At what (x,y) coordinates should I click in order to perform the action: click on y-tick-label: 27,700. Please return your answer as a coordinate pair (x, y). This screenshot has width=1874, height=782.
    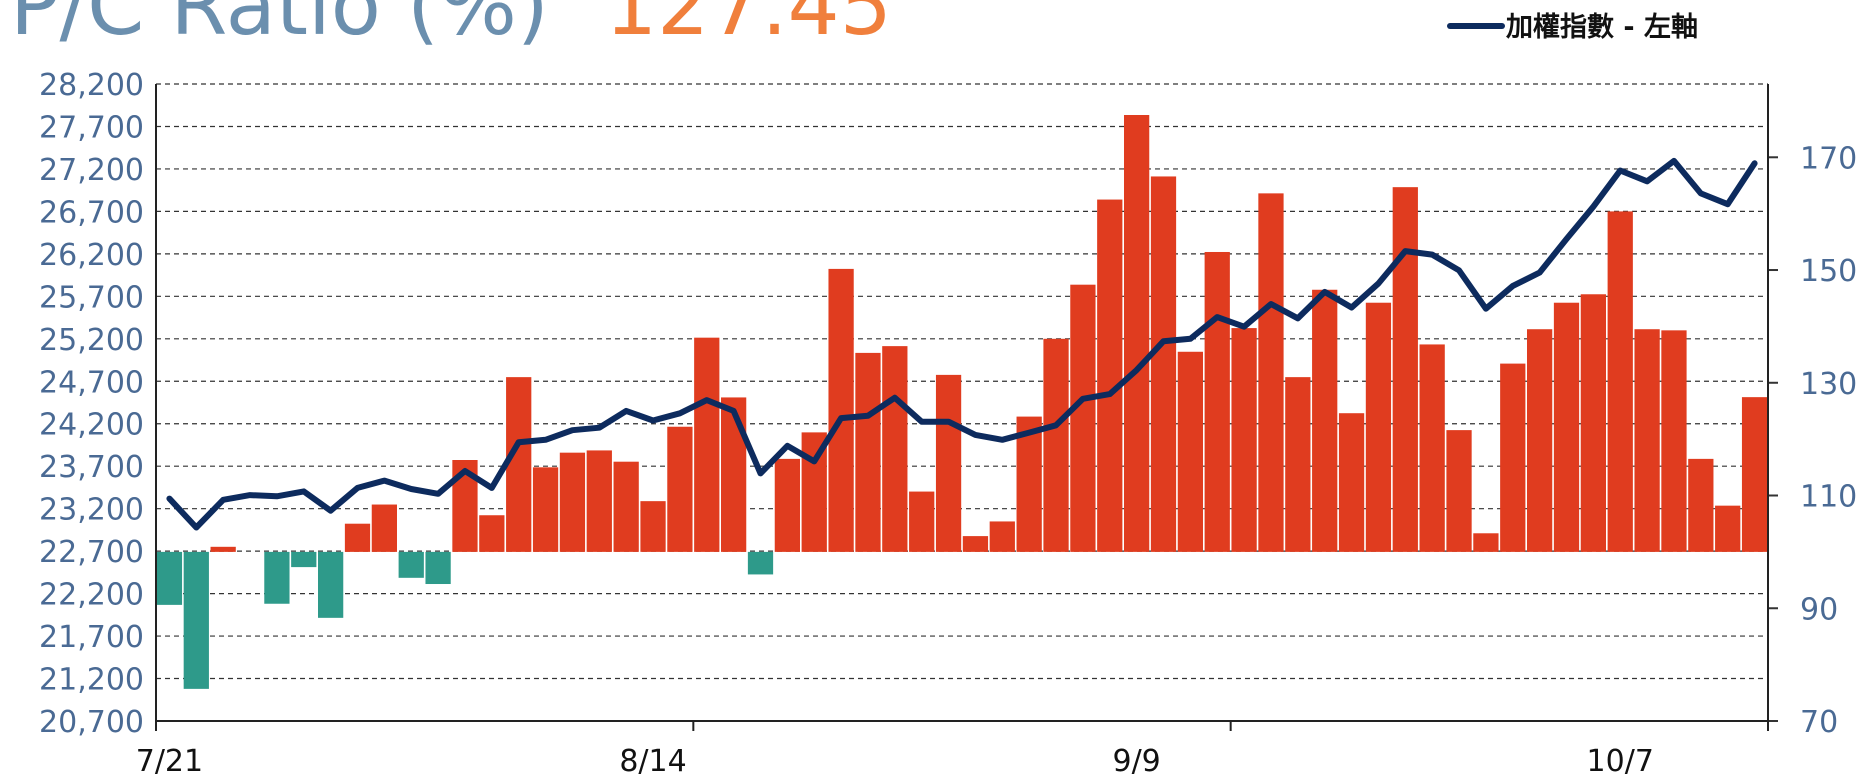
    Looking at the image, I should click on (91, 127).